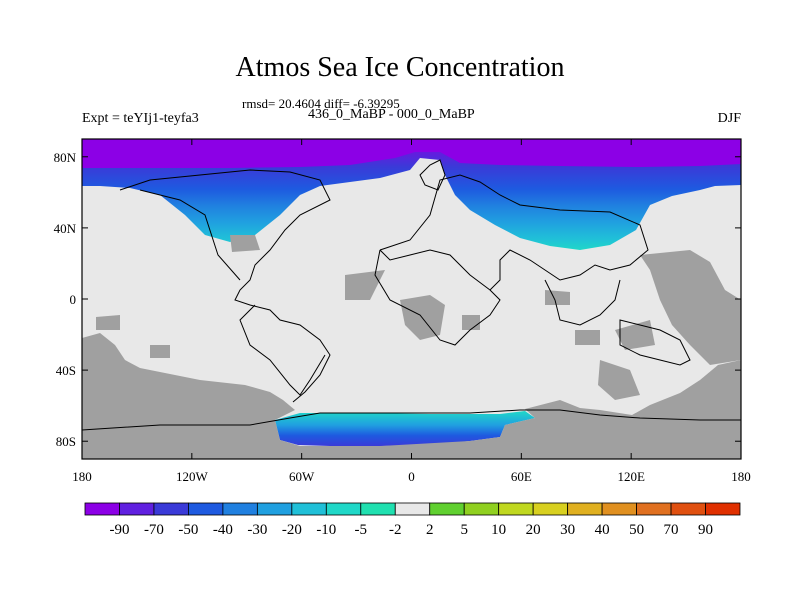  What do you see at coordinates (302, 476) in the screenshot?
I see `lon-tick-label: 60W` at bounding box center [302, 476].